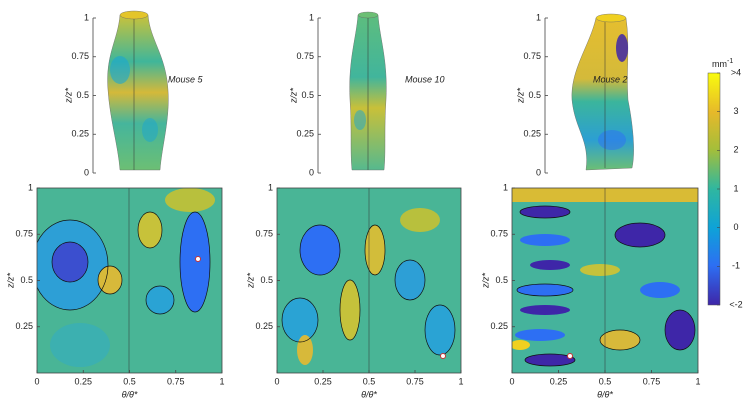 Image resolution: width=750 pixels, height=410 pixels. What do you see at coordinates (735, 188) in the screenshot?
I see `colorbar-tick-label: 1` at bounding box center [735, 188].